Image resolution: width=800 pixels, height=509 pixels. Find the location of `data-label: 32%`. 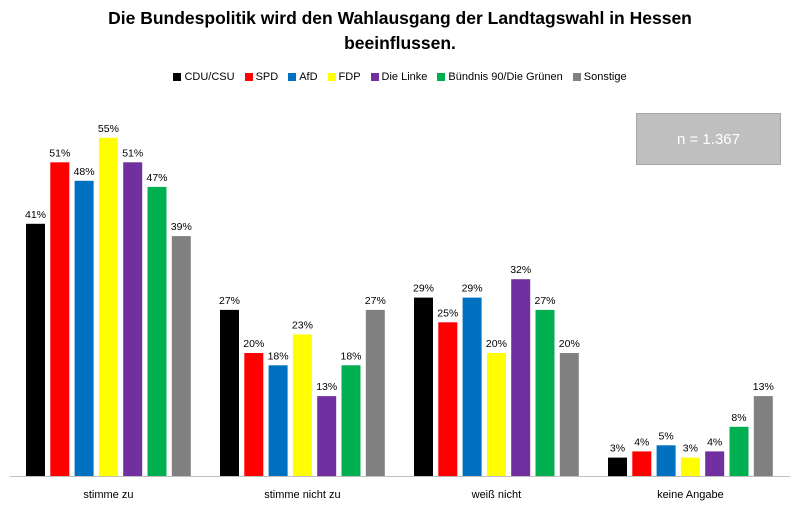

data-label: 32% is located at coordinates (520, 270).